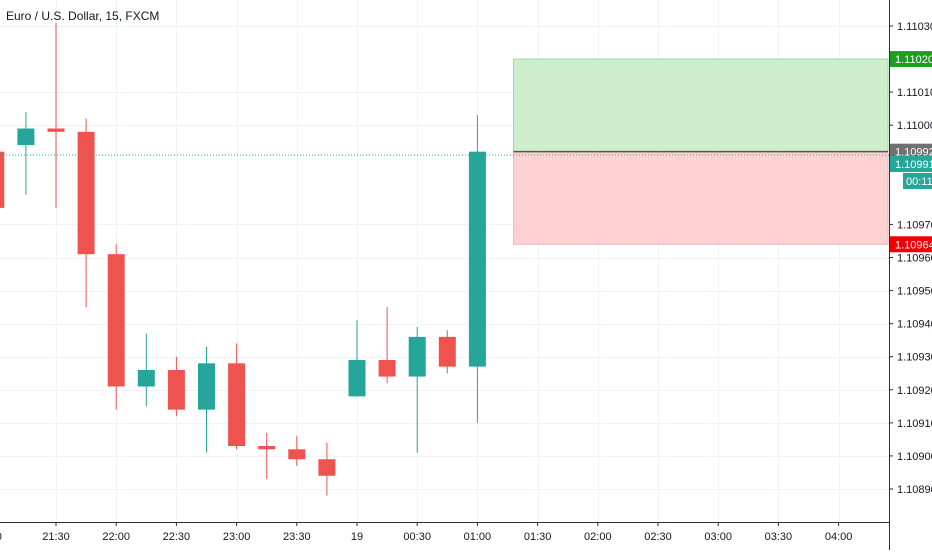 The width and height of the screenshot is (932, 555). I want to click on time-tick-label: 22:30, so click(177, 537).